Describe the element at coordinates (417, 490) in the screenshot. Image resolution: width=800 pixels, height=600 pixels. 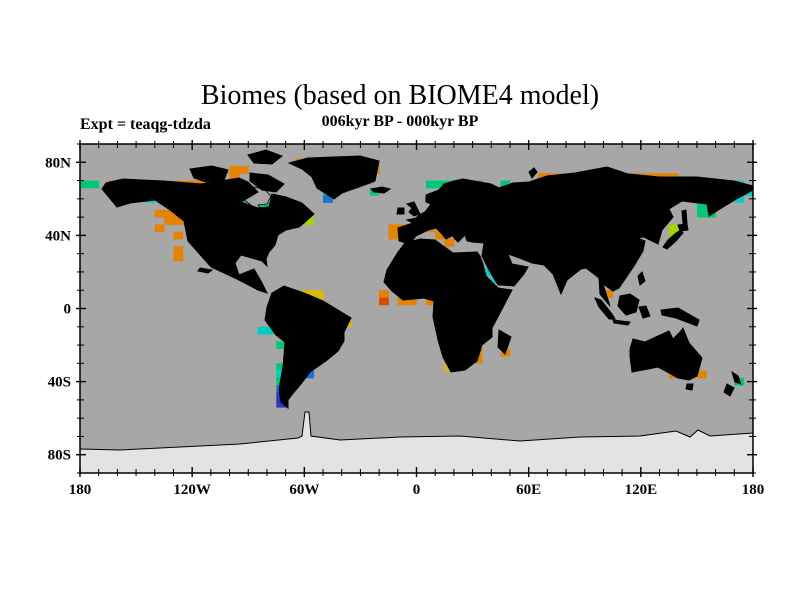
I see `lon-tick-label: 0` at that location.